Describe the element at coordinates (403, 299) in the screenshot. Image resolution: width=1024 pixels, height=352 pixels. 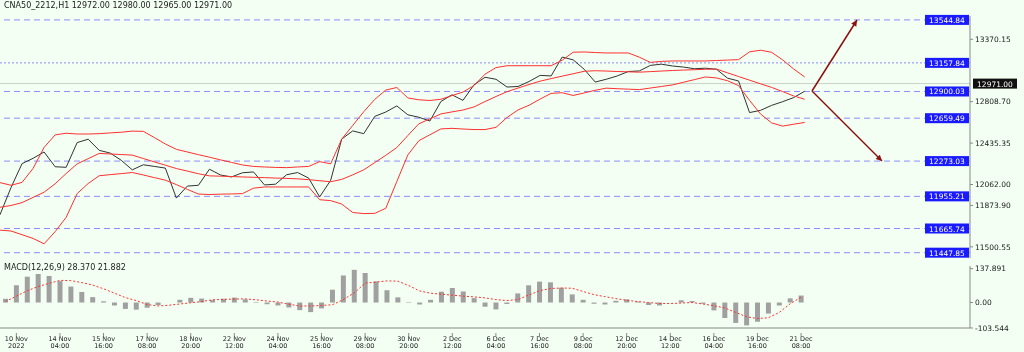
I see `line-series` at that location.